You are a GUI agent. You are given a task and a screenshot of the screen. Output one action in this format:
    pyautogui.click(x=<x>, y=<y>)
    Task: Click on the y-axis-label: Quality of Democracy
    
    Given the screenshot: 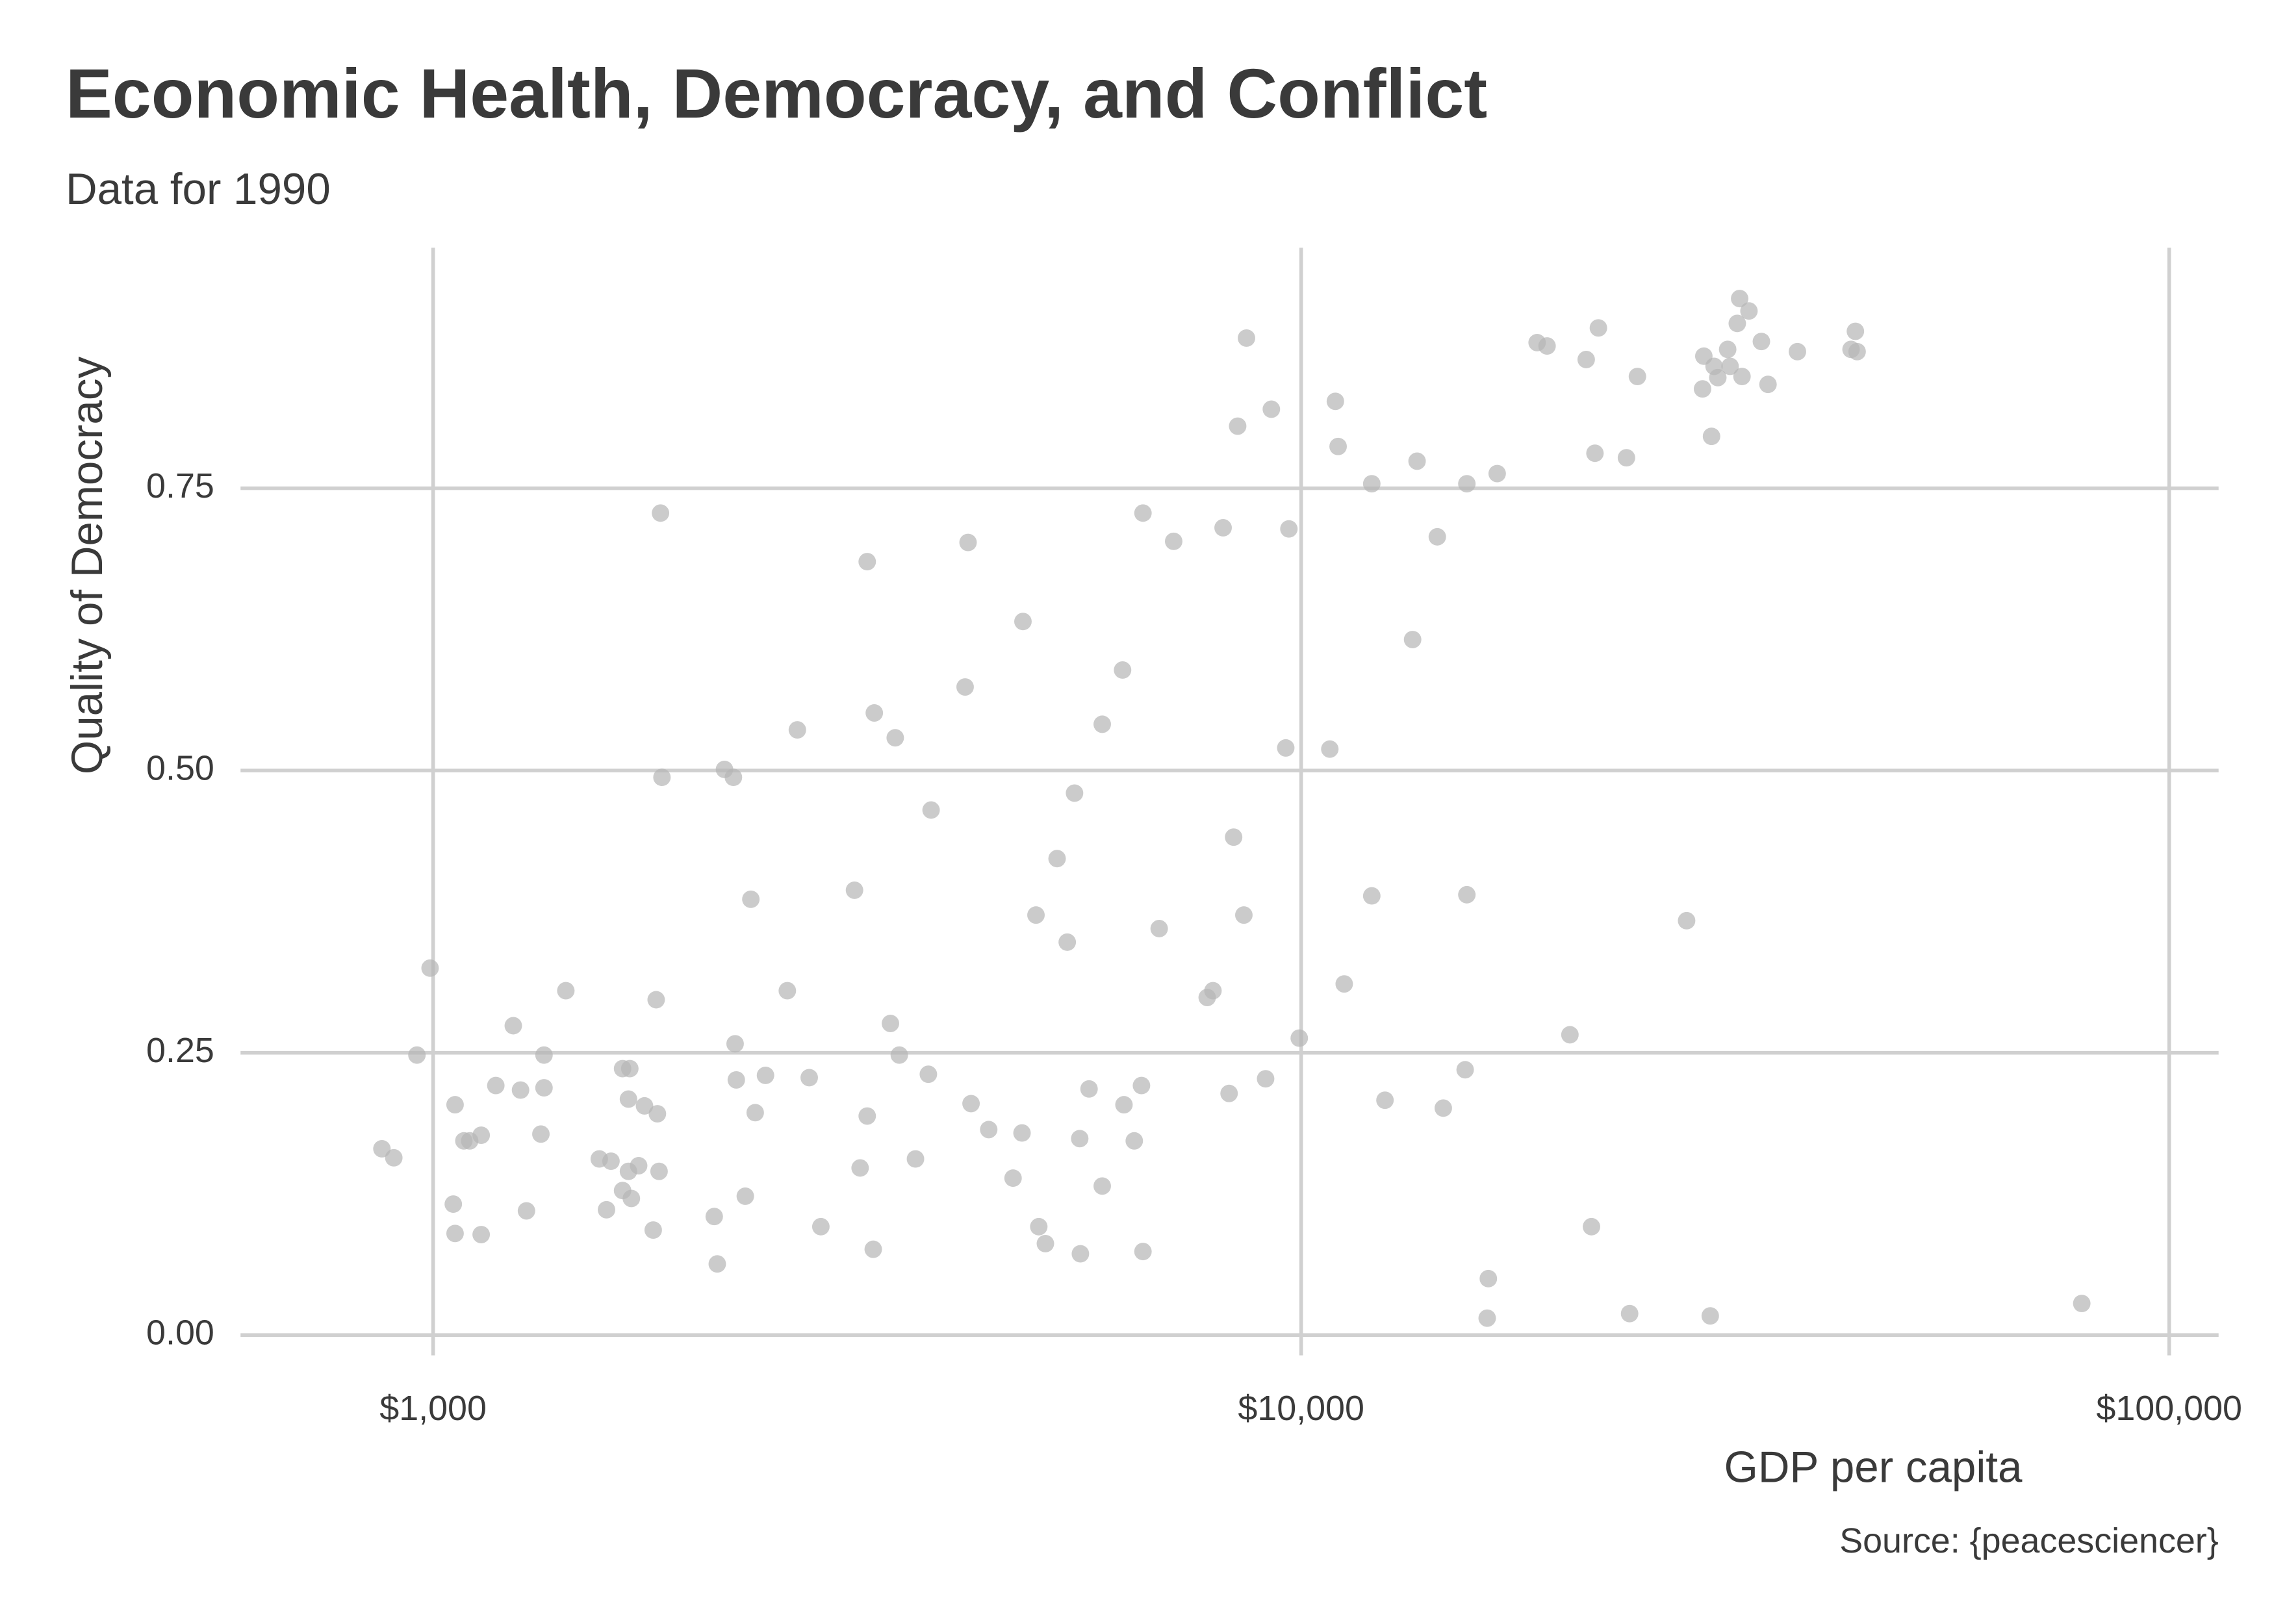 What is the action you would take?
    pyautogui.click(x=87, y=566)
    